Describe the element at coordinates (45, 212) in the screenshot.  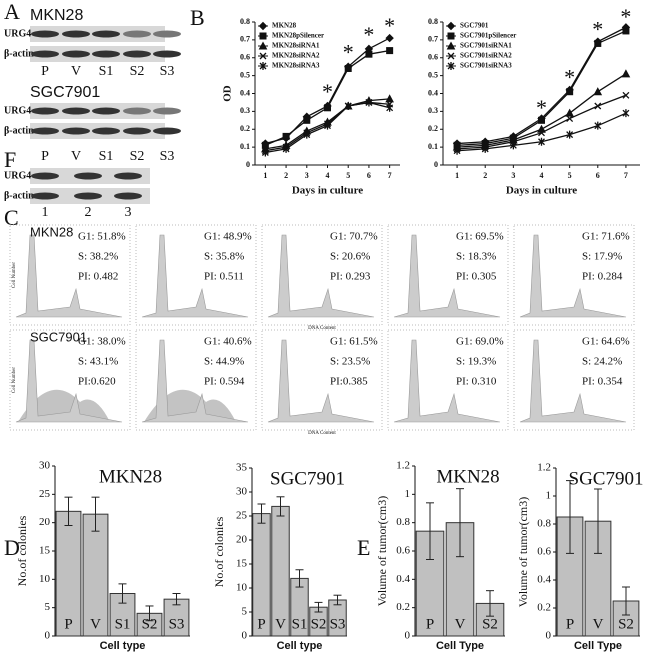
I see `lane-label: 1` at that location.